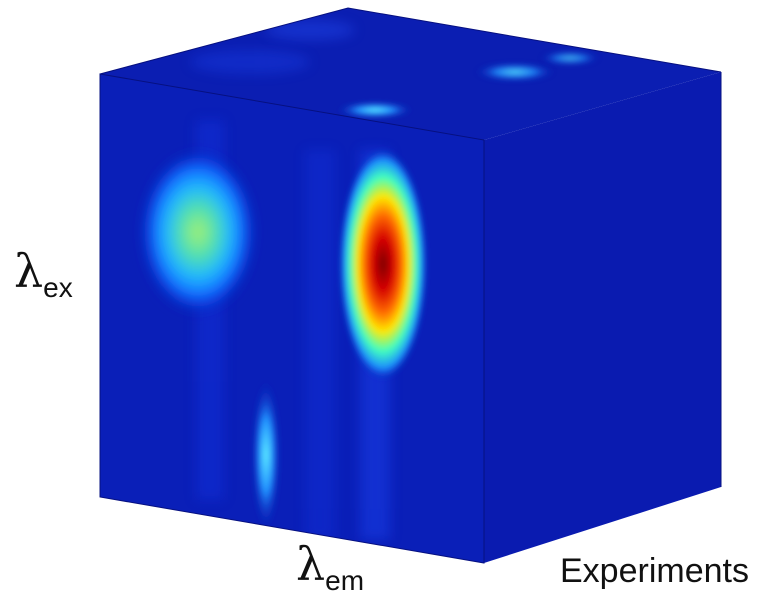 The width and height of the screenshot is (782, 596). Describe the element at coordinates (58, 287) in the screenshot. I see `excitation-subscript: ex` at that location.